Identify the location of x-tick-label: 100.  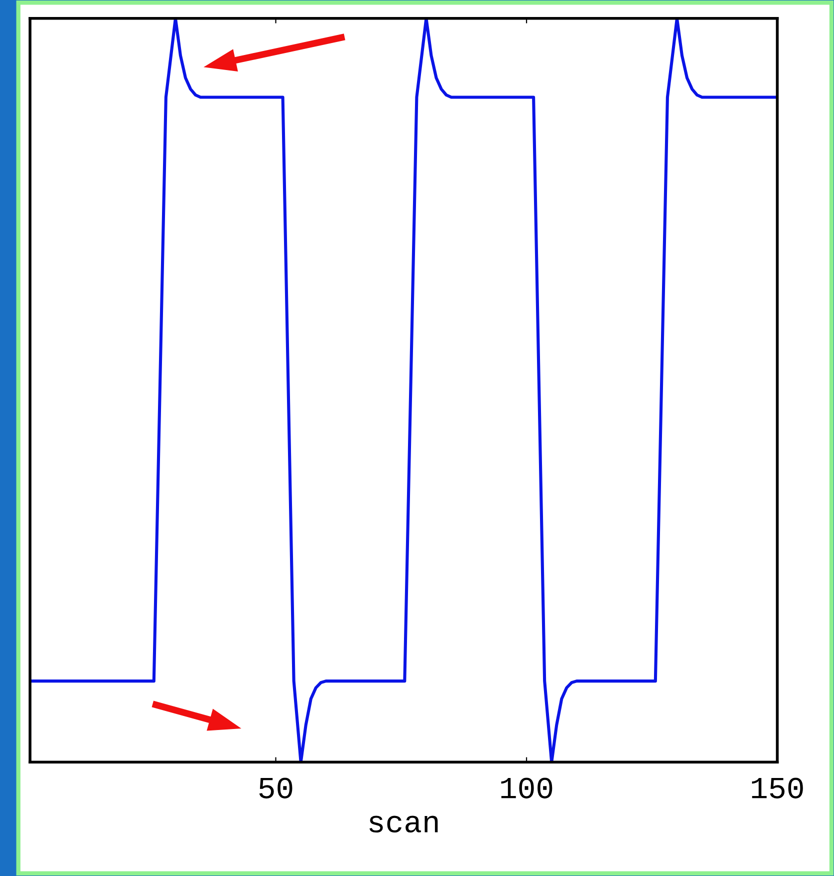
(526, 788).